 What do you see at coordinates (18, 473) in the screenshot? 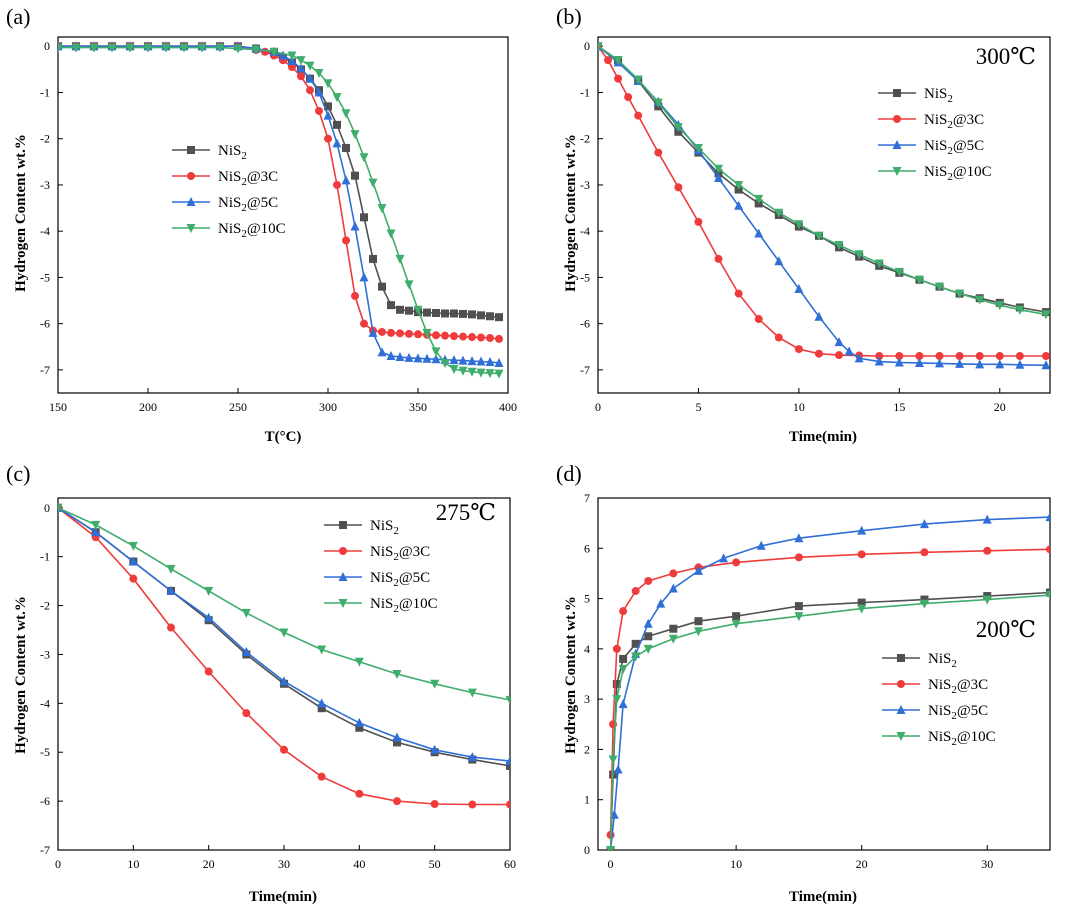
I see `panel-label: (c)` at bounding box center [18, 473].